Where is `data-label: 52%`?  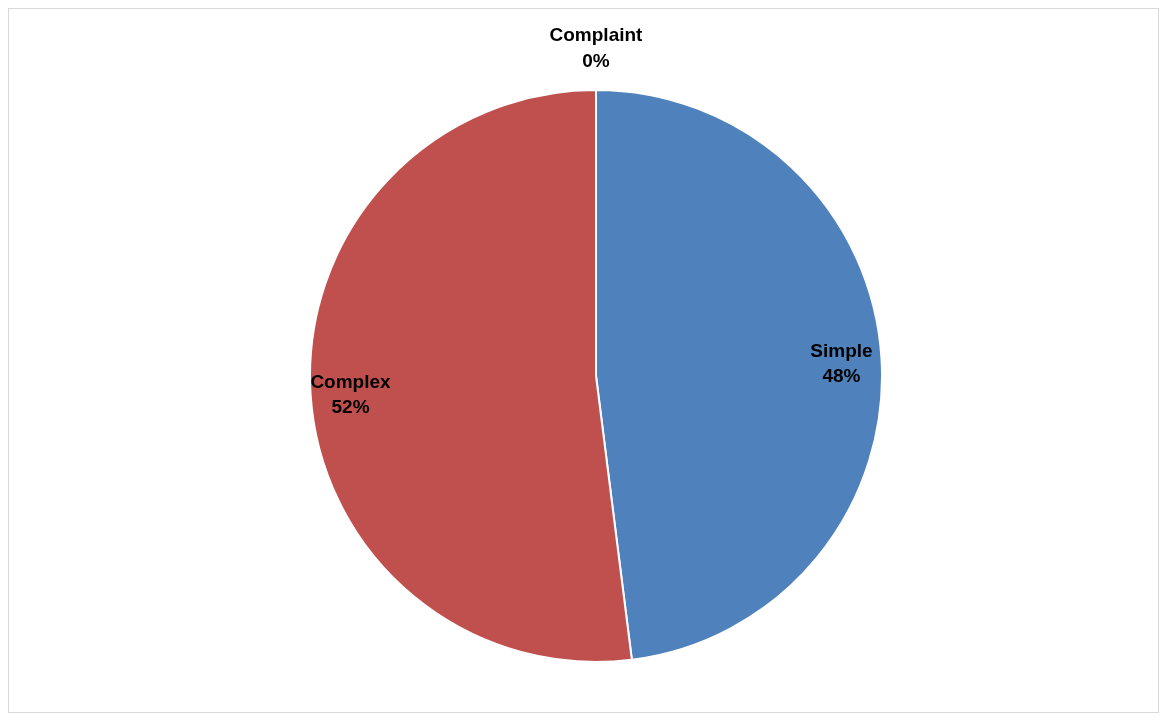
data-label: 52% is located at coordinates (350, 407).